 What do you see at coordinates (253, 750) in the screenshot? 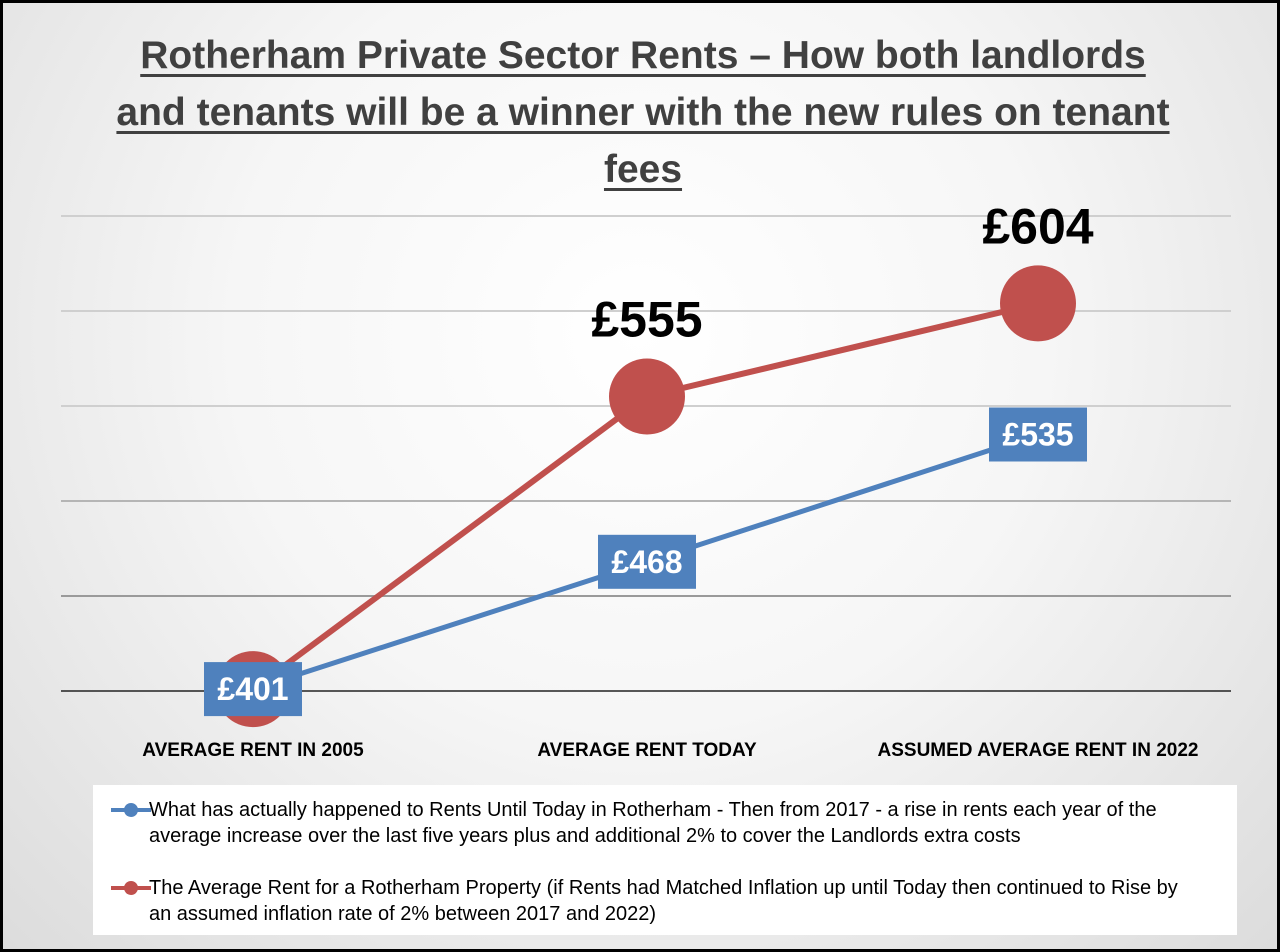
I see `x-tick-label: AVERAGE RENT IN 2005` at bounding box center [253, 750].